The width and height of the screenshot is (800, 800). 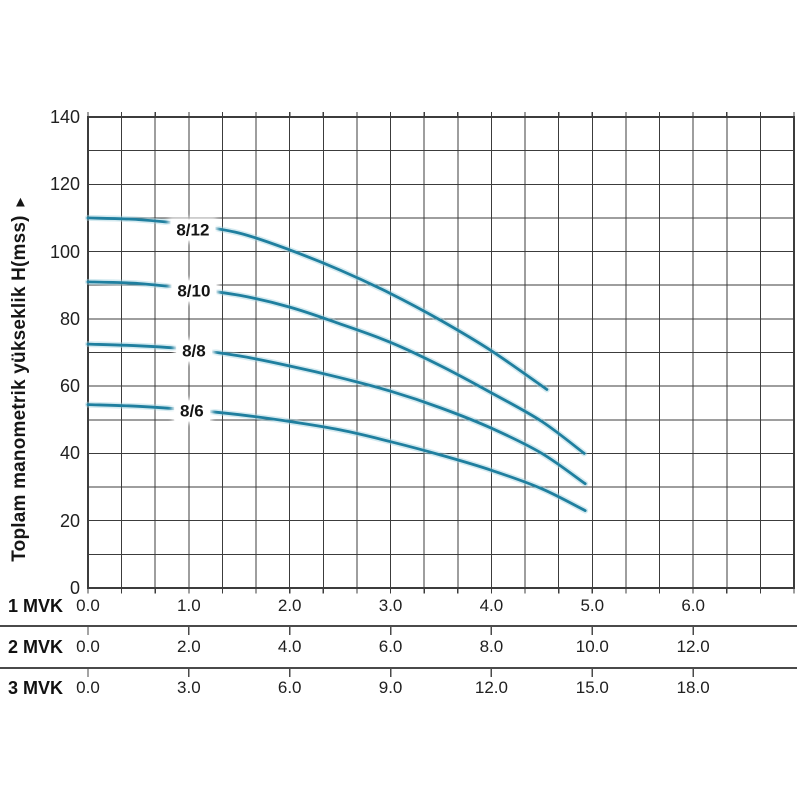 I want to click on curve-halo-8/12, so click(x=317, y=303).